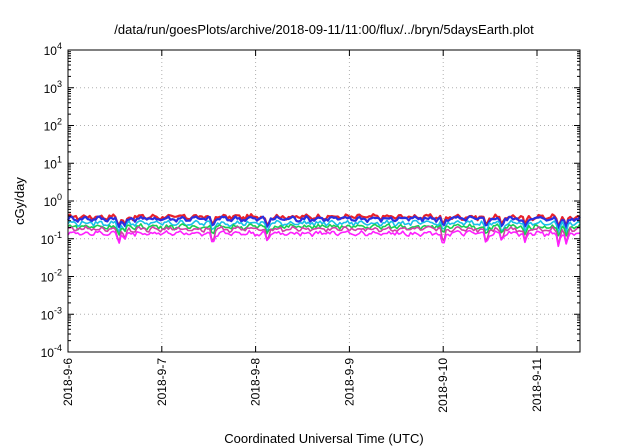 Image resolution: width=640 pixels, height=448 pixels. I want to click on y-tick-label: 10⁻², so click(51, 276).